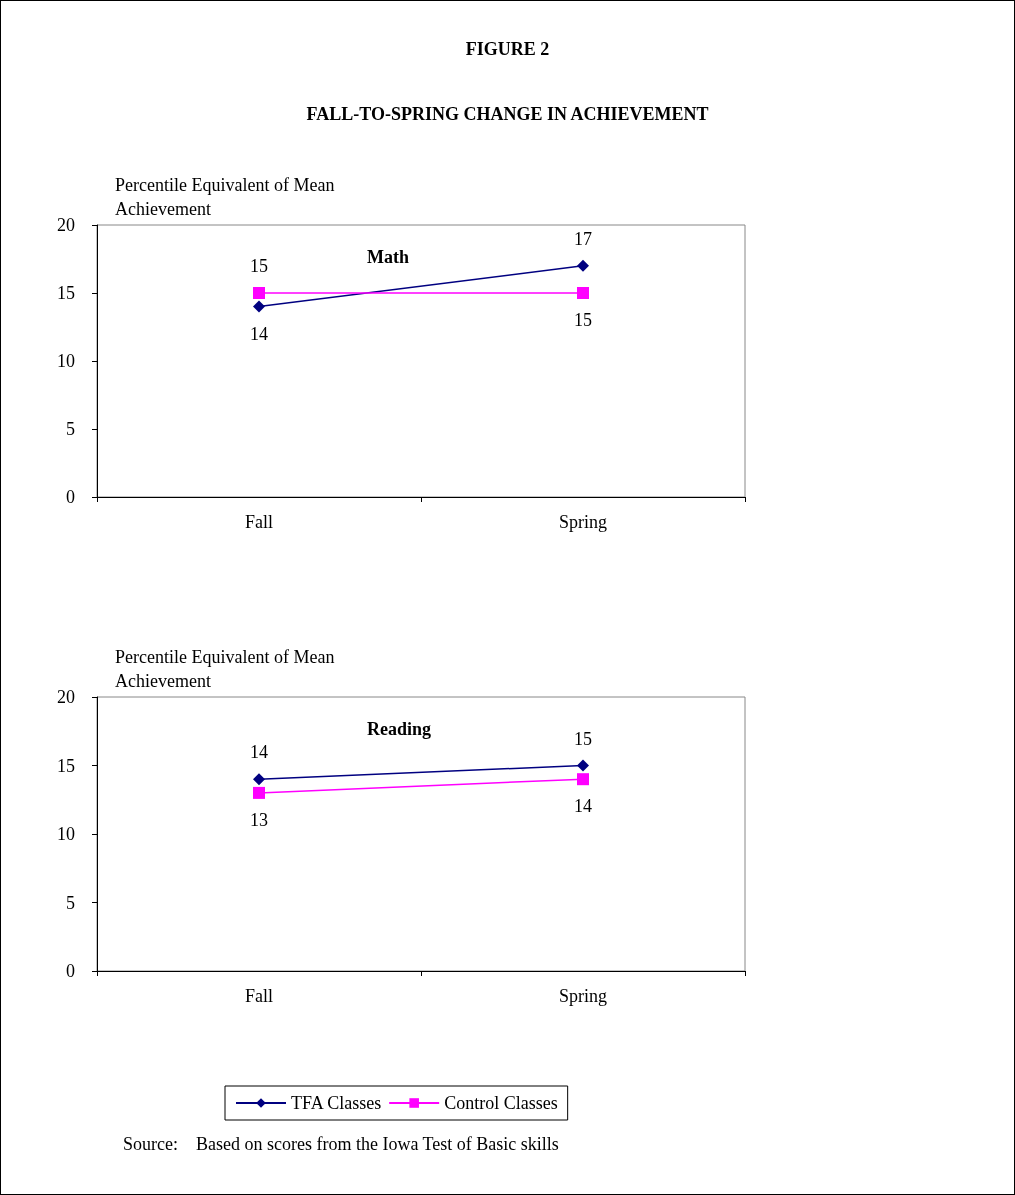 The height and width of the screenshot is (1195, 1015). I want to click on legend-label: Control Classes, so click(501, 1103).